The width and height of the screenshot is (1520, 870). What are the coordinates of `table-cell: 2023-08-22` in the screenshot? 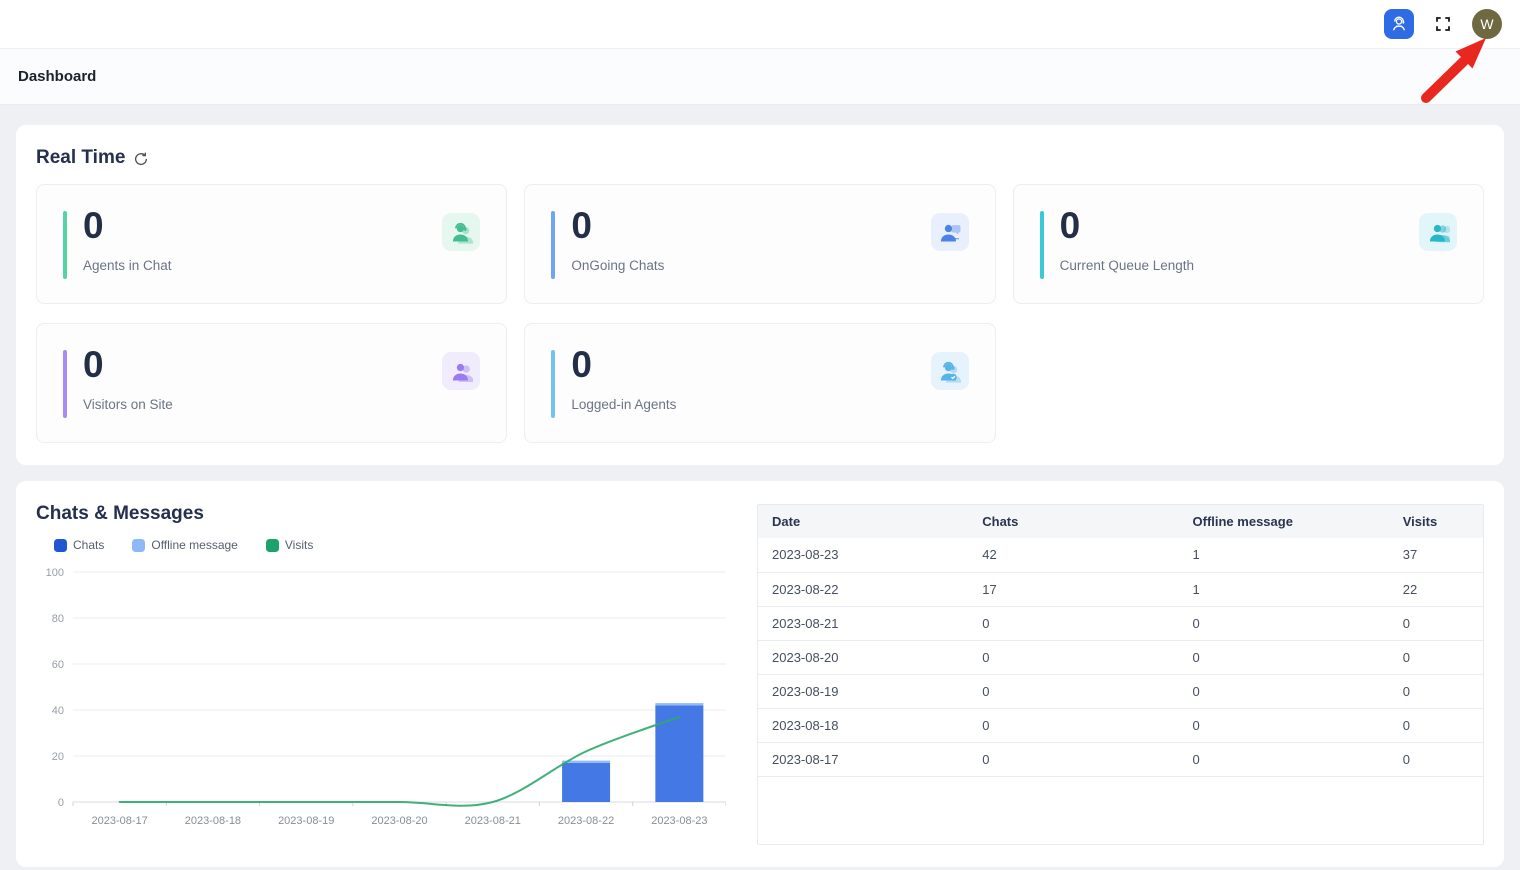 It's located at (863, 589).